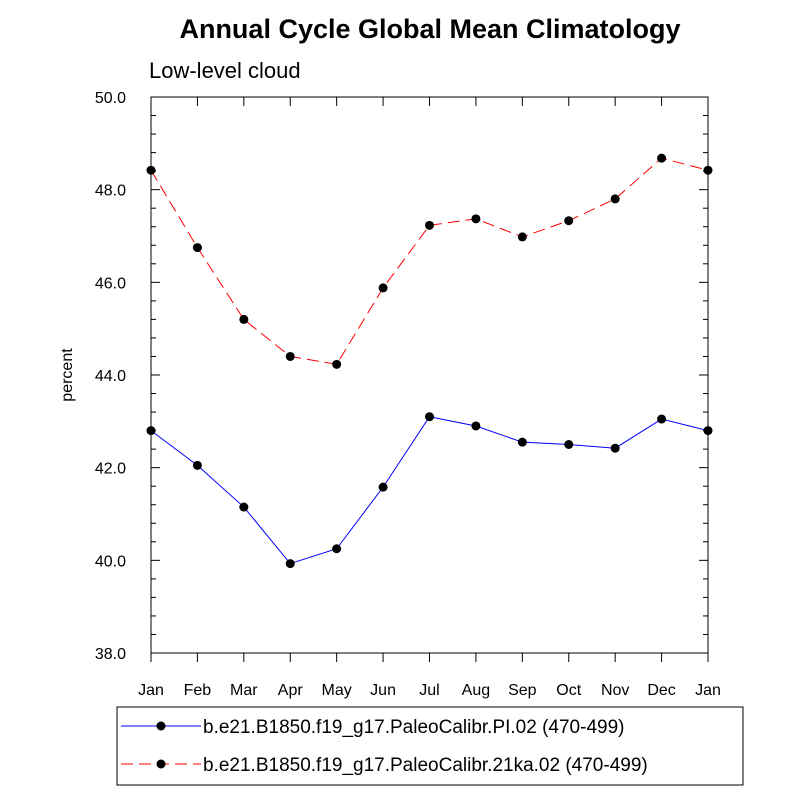  Describe the element at coordinates (568, 690) in the screenshot. I see `x-tick-label: Oct` at that location.